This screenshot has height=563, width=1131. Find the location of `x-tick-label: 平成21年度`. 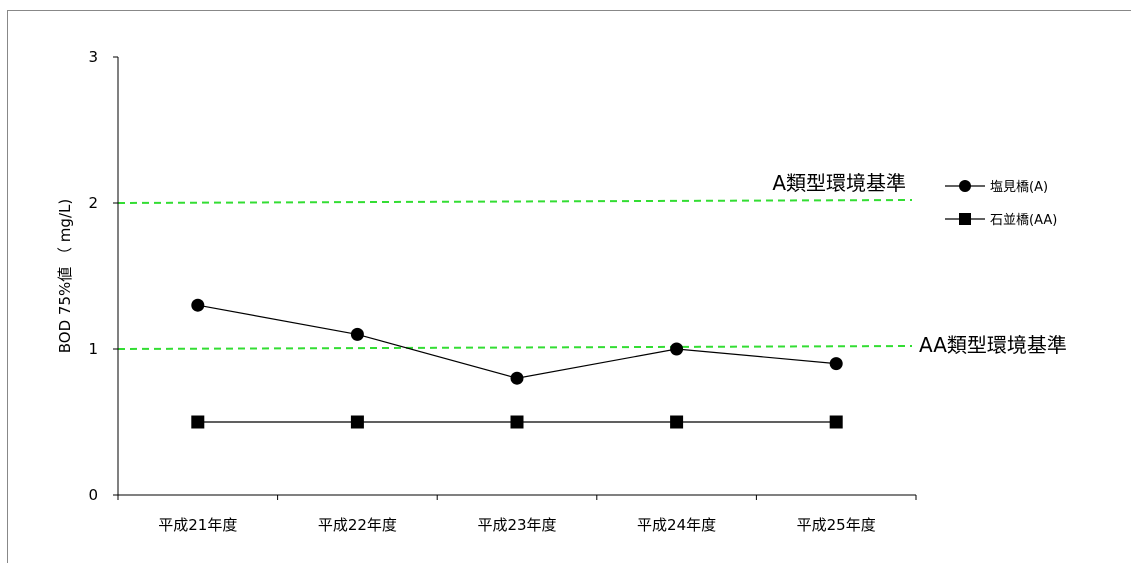

x-tick-label: 平成21年度 is located at coordinates (197, 525).